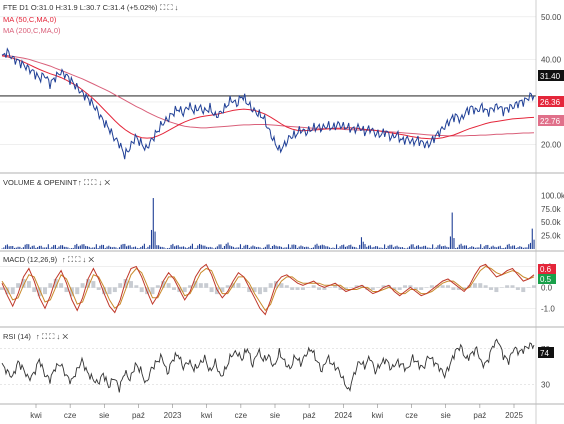 Image resolution: width=564 pixels, height=424 pixels. What do you see at coordinates (551, 144) in the screenshot?
I see `y-tick-label: 20.00` at bounding box center [551, 144].